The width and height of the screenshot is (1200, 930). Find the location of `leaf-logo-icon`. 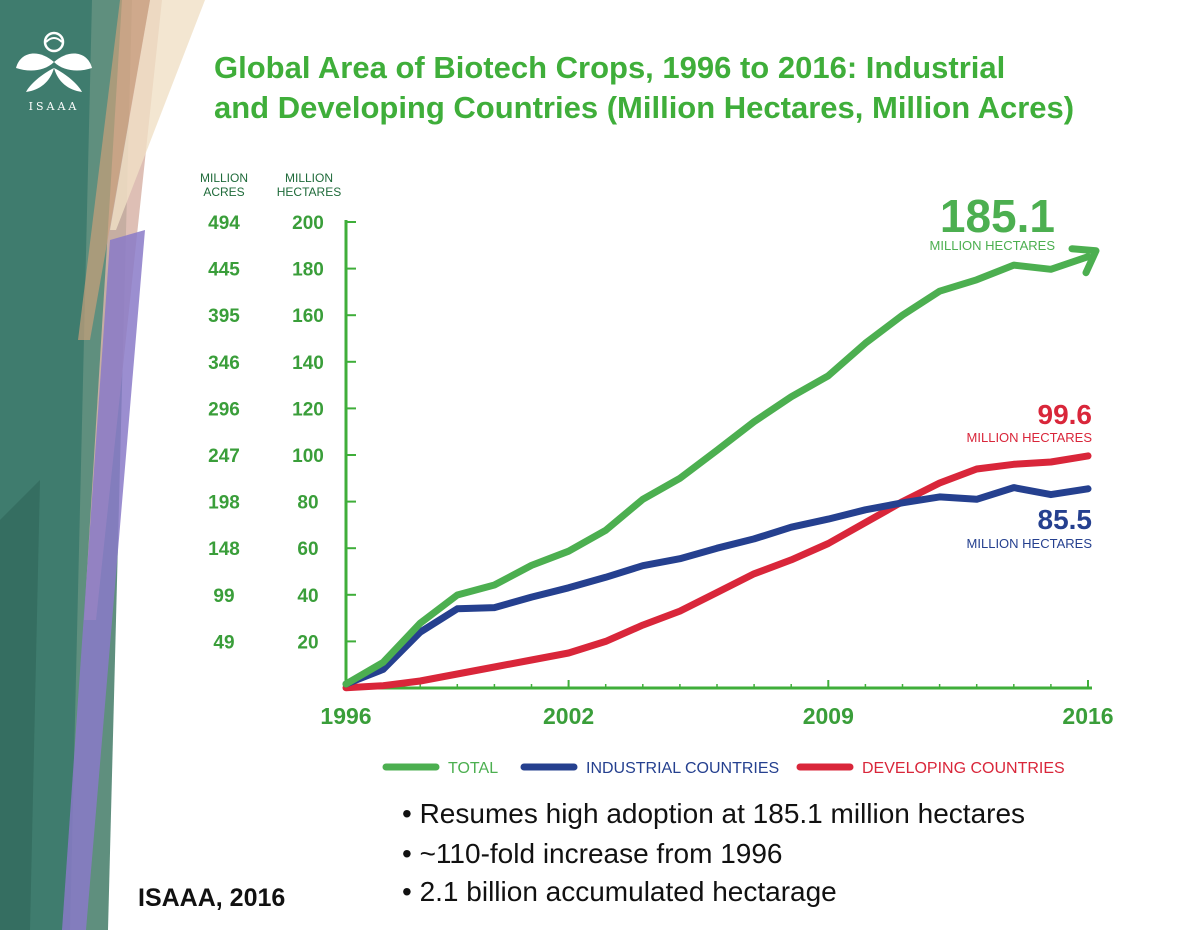

leaf-logo-icon is located at coordinates (54, 61).